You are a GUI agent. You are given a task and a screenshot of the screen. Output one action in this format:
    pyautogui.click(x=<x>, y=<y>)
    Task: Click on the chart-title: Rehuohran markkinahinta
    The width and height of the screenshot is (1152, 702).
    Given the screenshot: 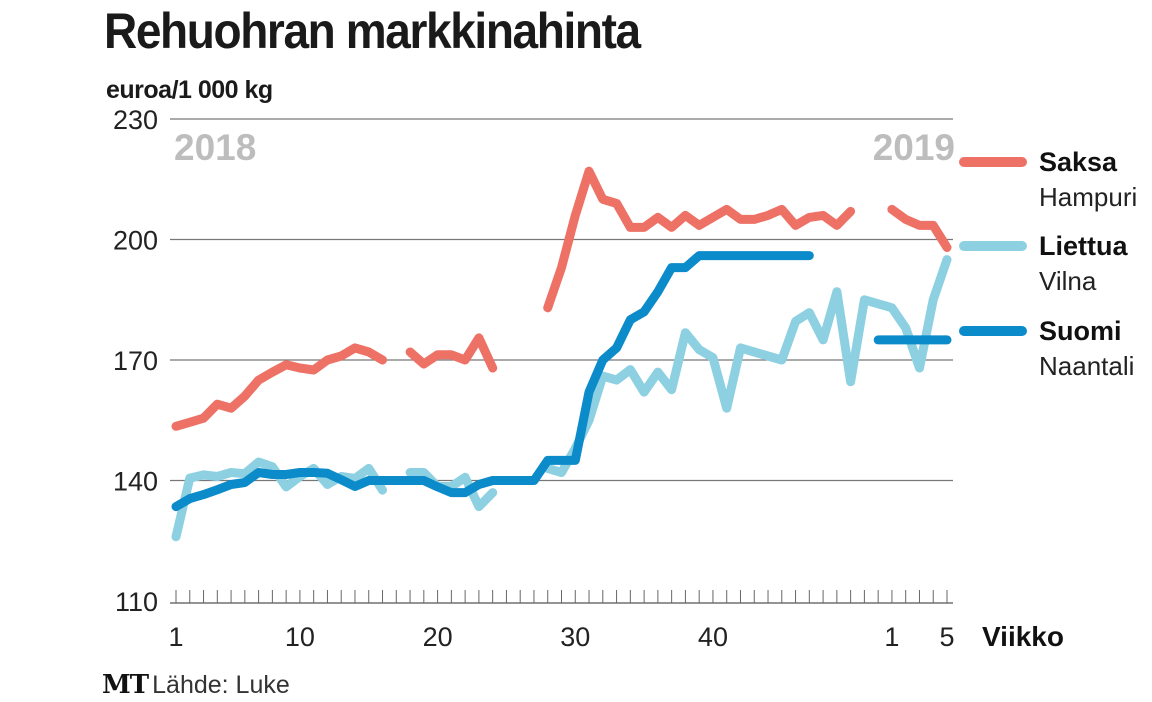 What is the action you would take?
    pyautogui.click(x=372, y=31)
    